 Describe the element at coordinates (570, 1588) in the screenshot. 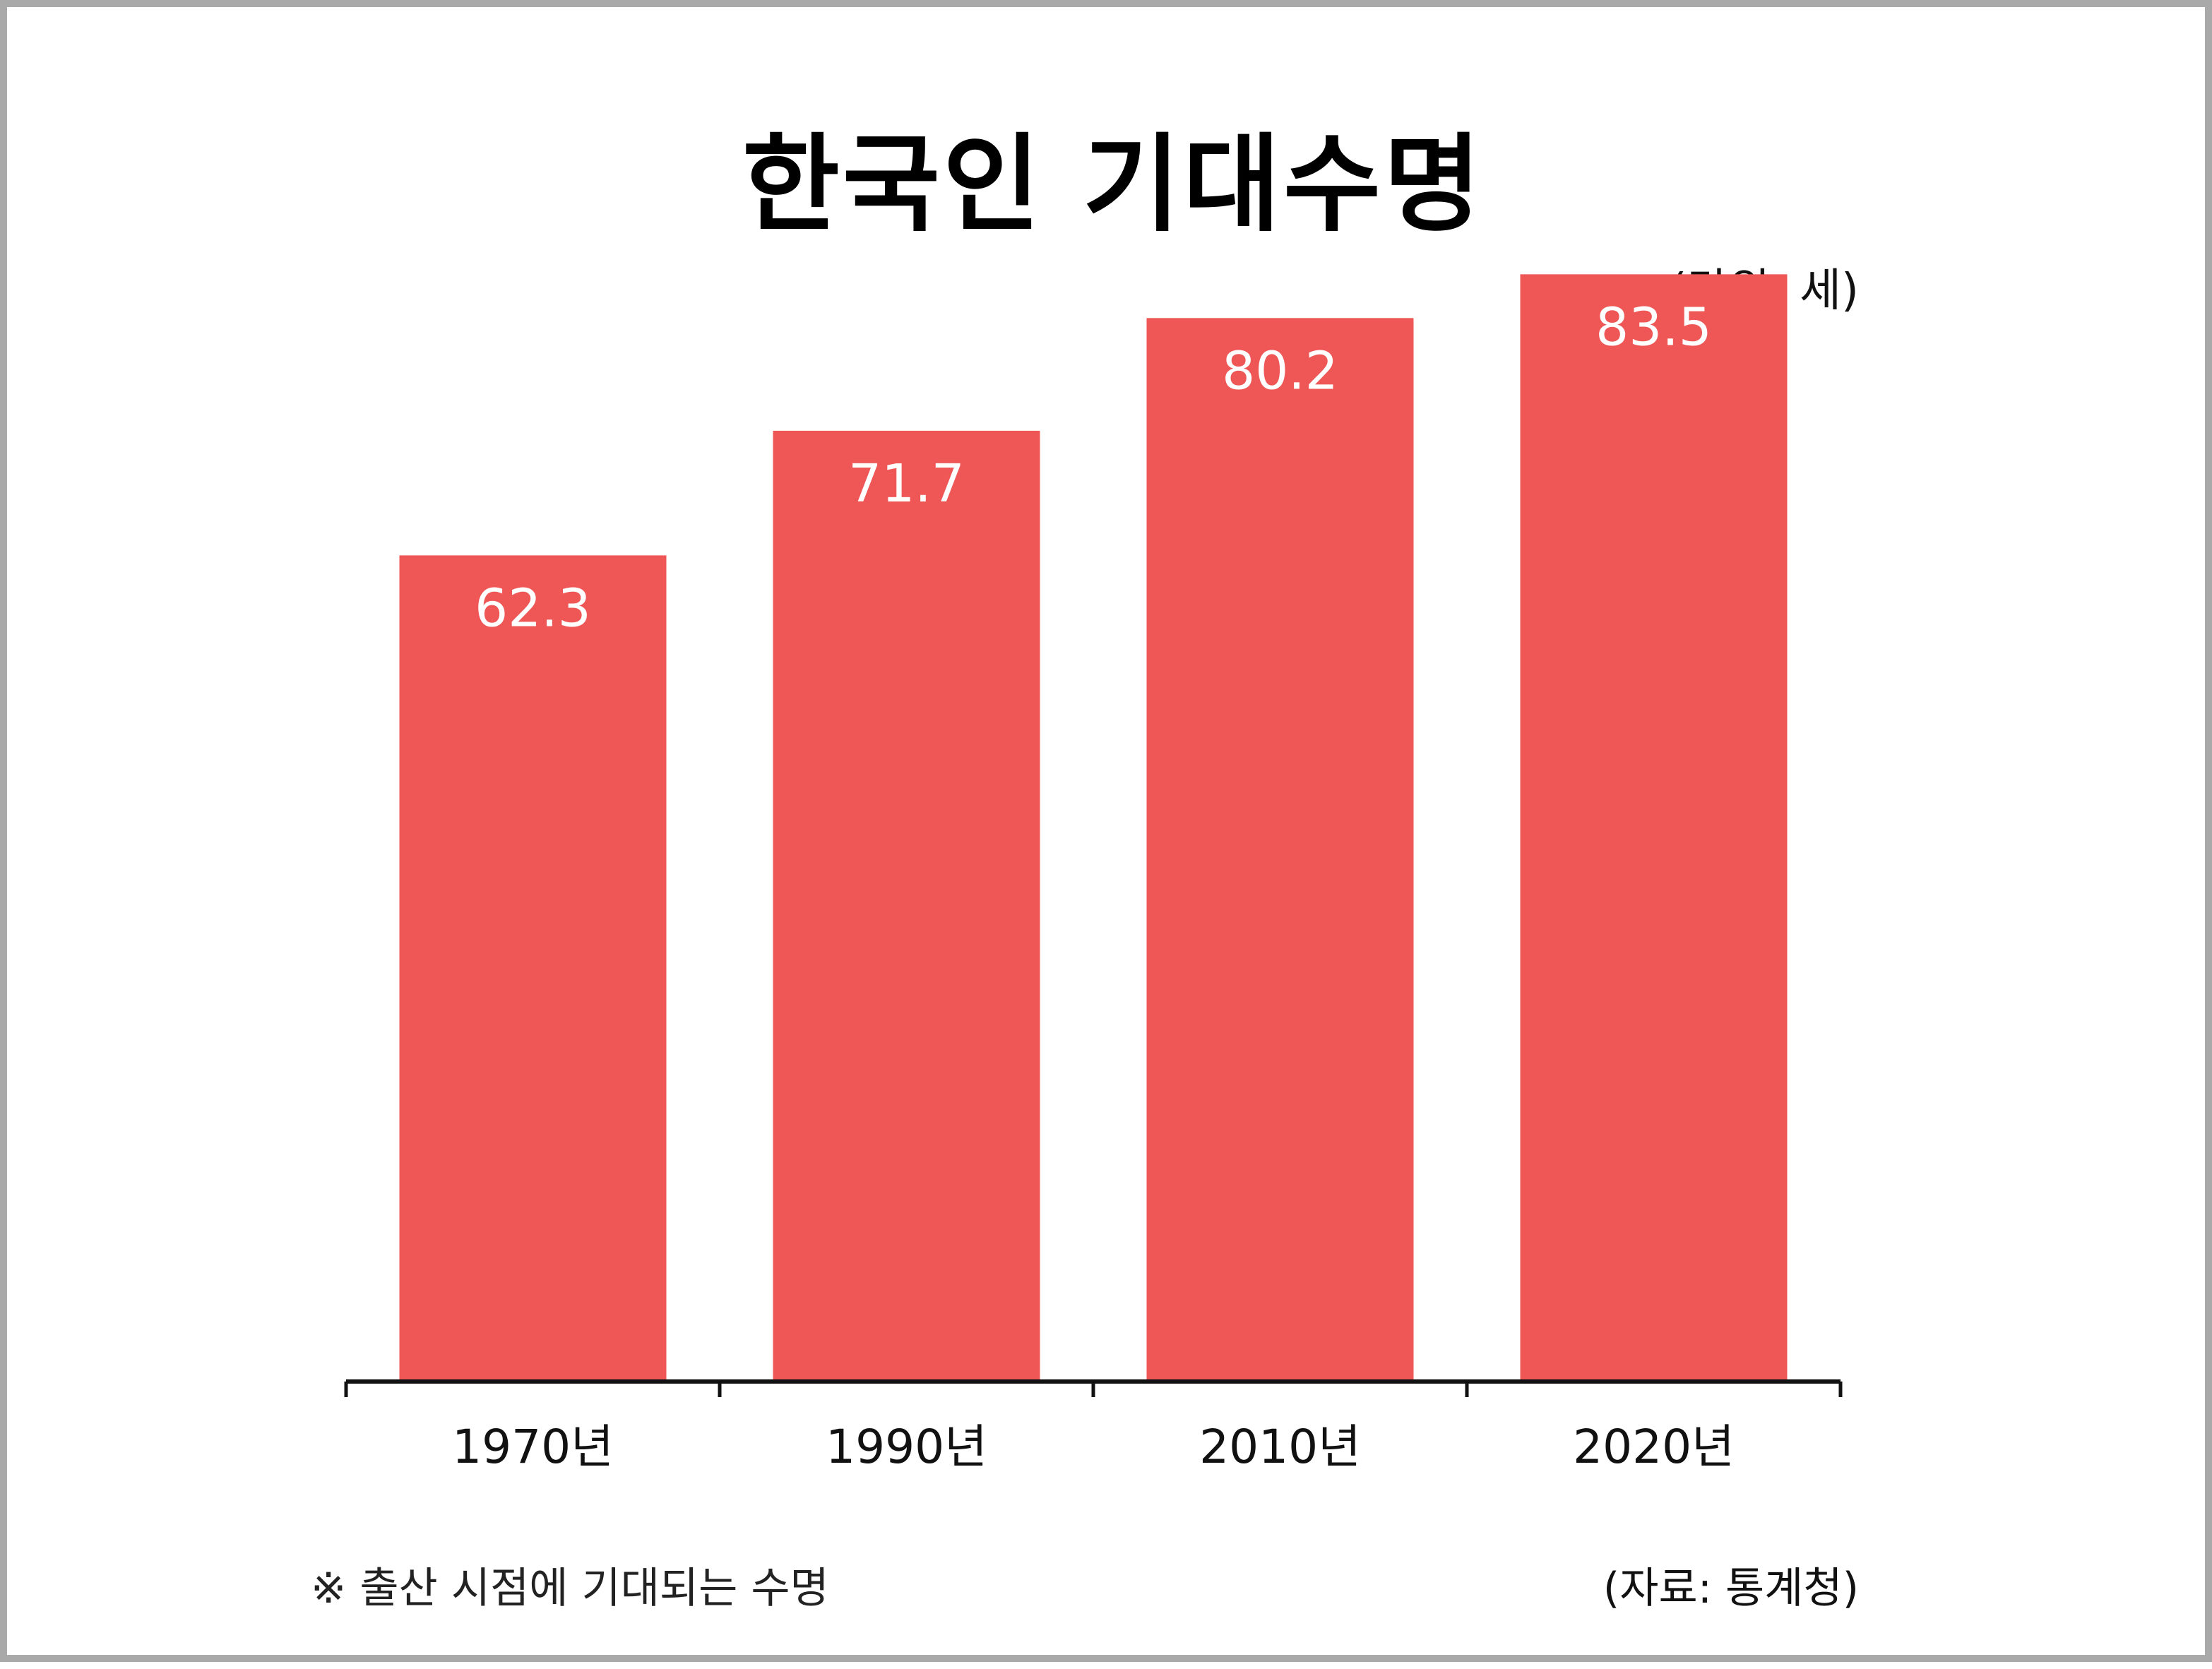

I see `footnote: ※ 출산 시점에 기대되는 수명` at that location.